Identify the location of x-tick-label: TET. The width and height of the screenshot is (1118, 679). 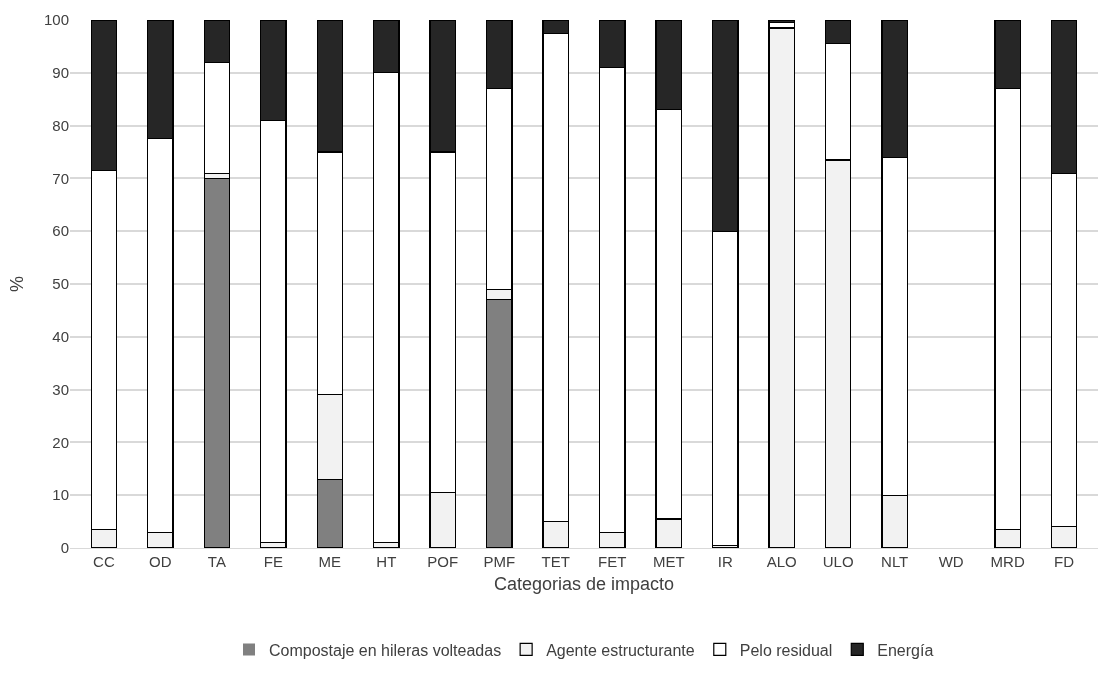
(555, 561).